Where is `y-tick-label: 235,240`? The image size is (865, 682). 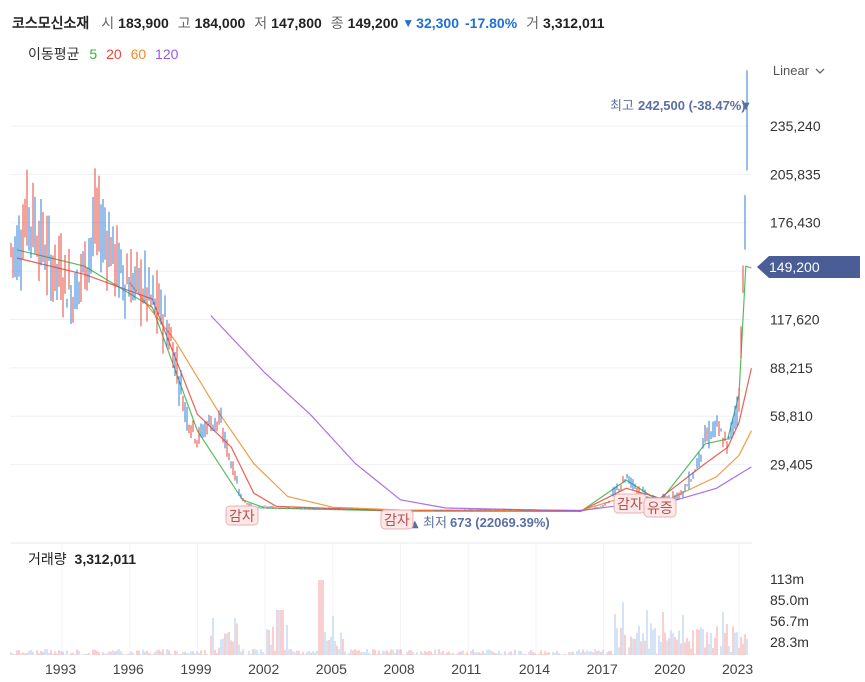
y-tick-label: 235,240 is located at coordinates (795, 126).